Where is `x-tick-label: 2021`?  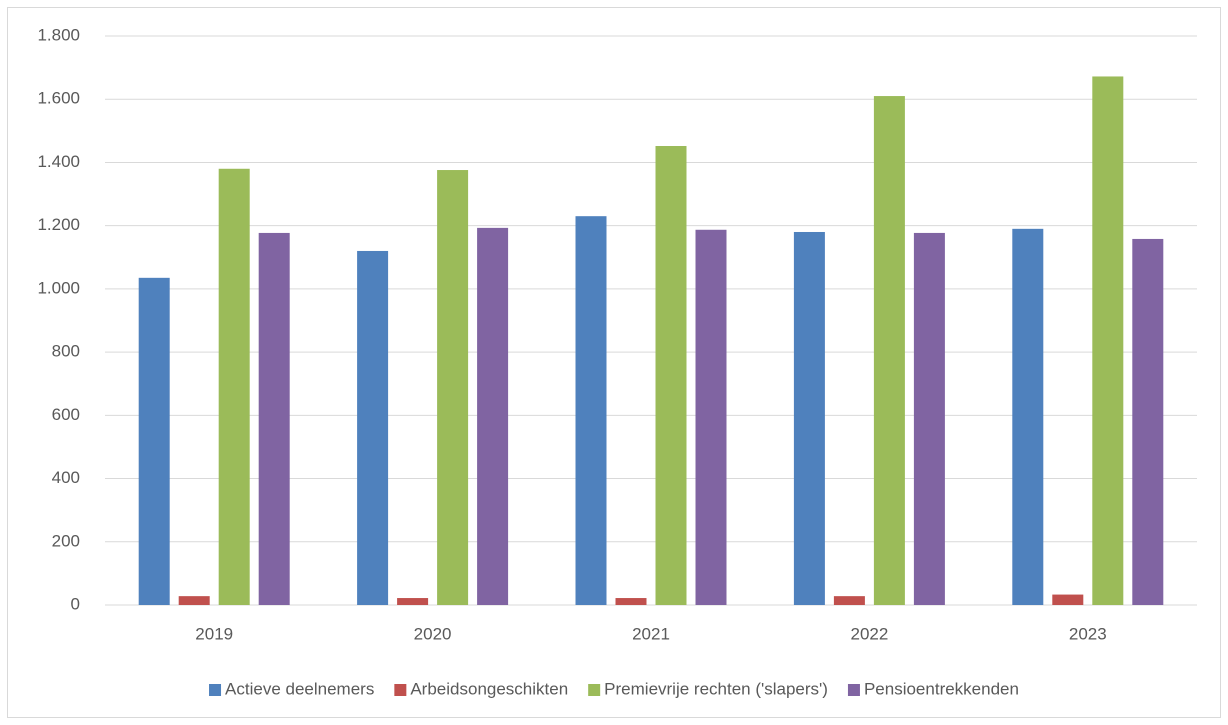
x-tick-label: 2021 is located at coordinates (651, 633).